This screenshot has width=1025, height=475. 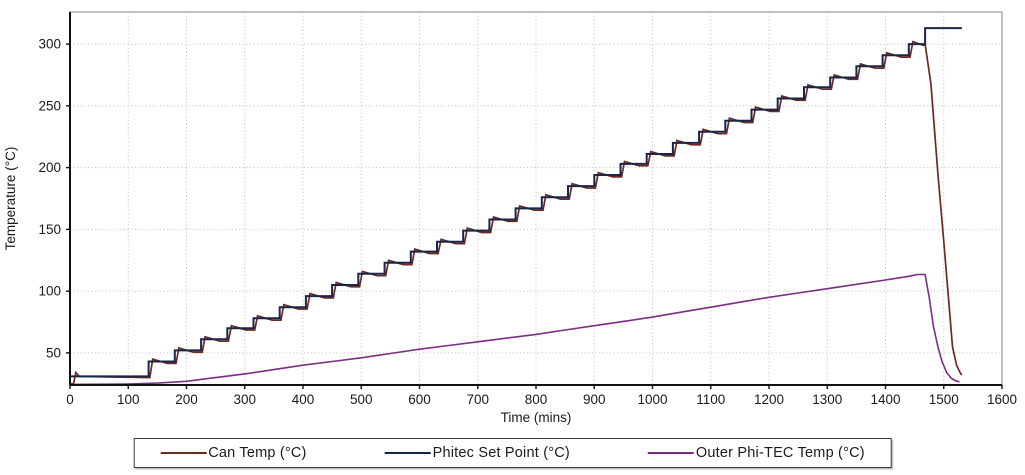 What do you see at coordinates (944, 399) in the screenshot?
I see `x-tick-label: 1500` at bounding box center [944, 399].